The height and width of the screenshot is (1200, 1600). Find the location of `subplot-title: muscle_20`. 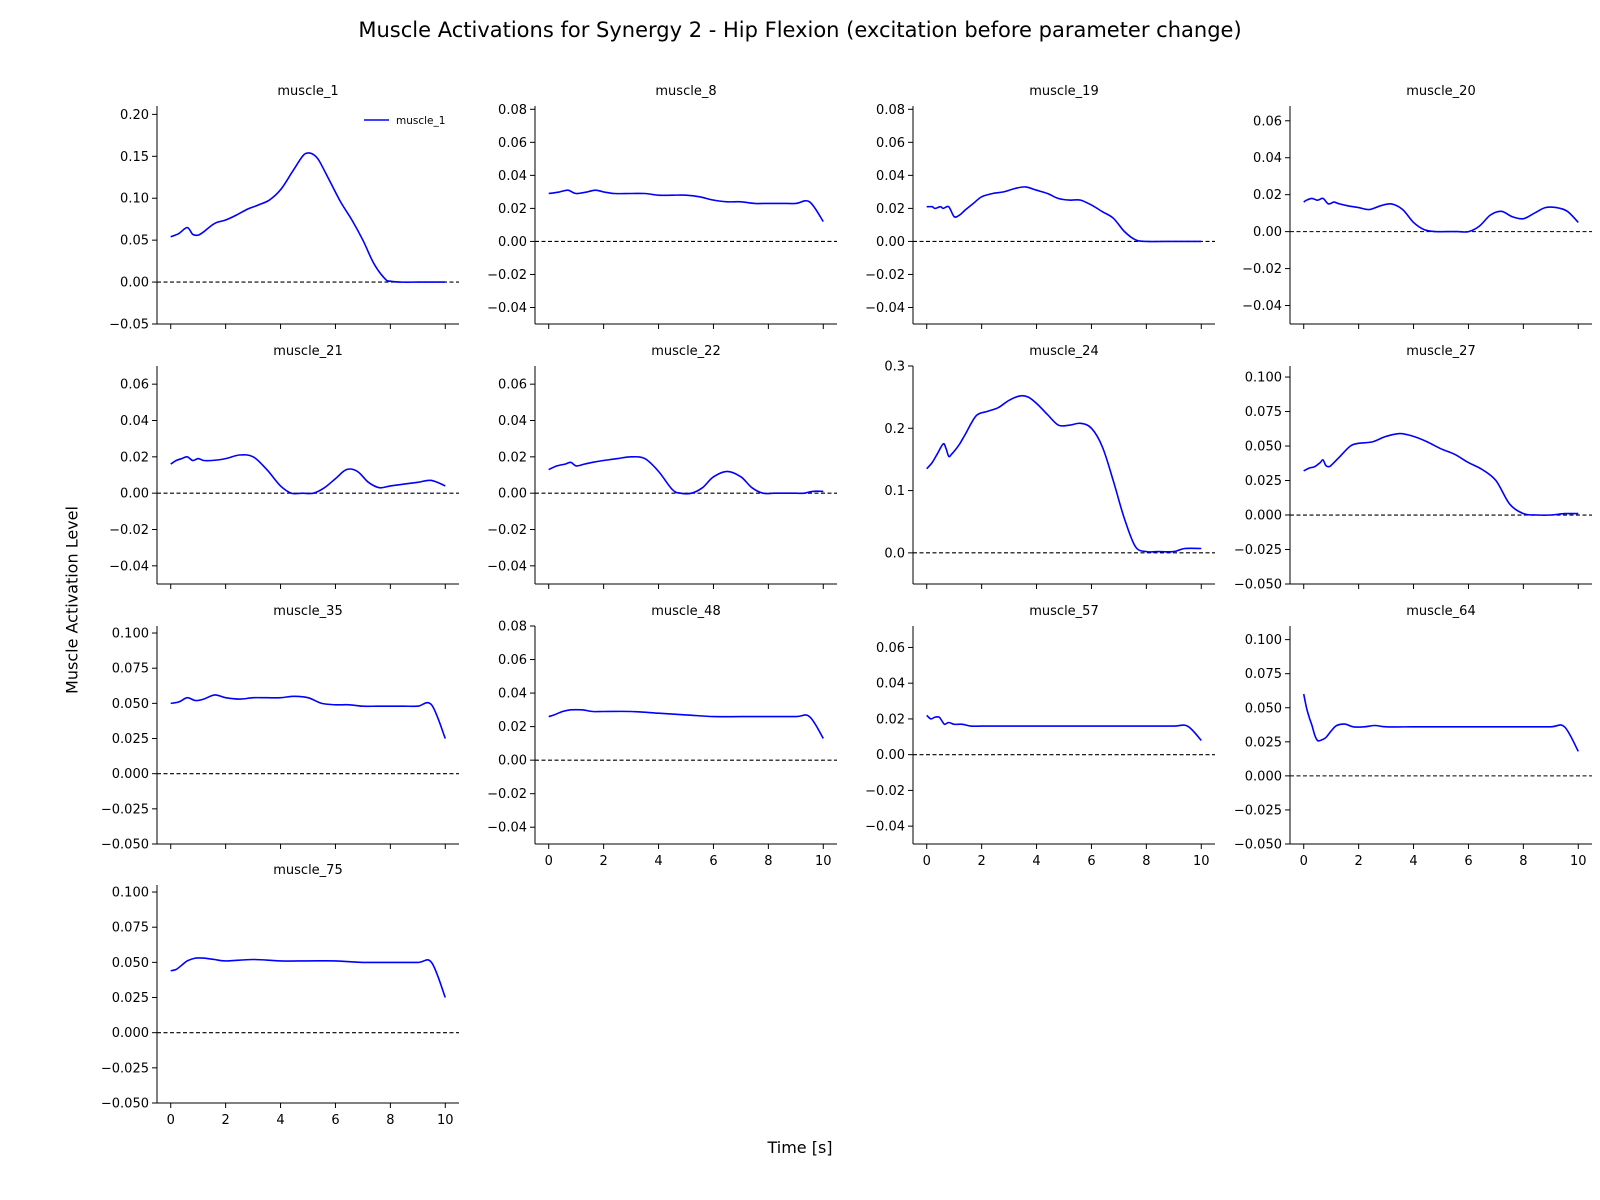

subplot-title: muscle_20 is located at coordinates (1440, 91).